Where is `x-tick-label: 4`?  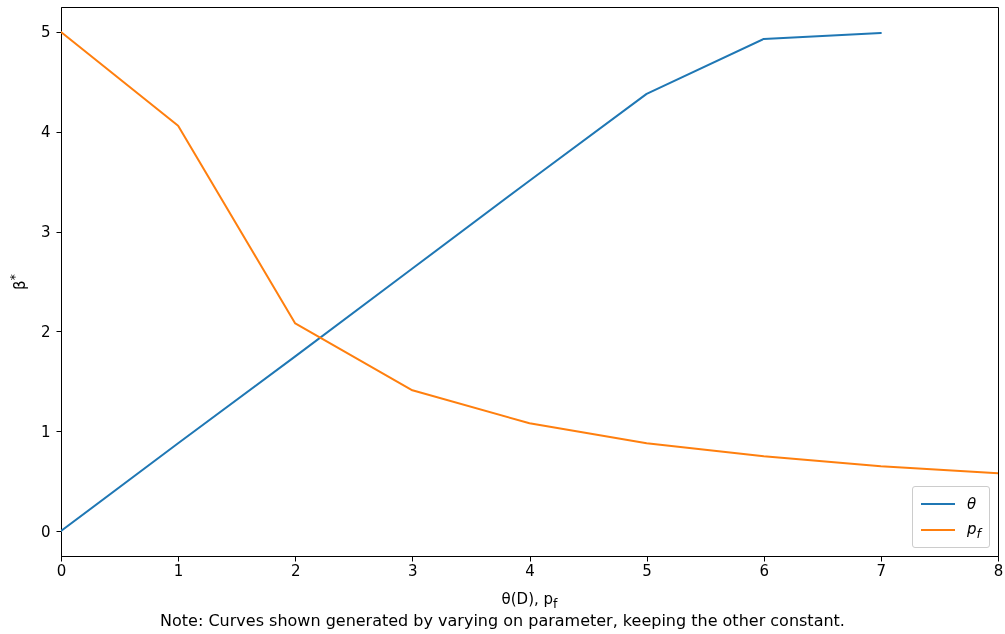 x-tick-label: 4 is located at coordinates (530, 570).